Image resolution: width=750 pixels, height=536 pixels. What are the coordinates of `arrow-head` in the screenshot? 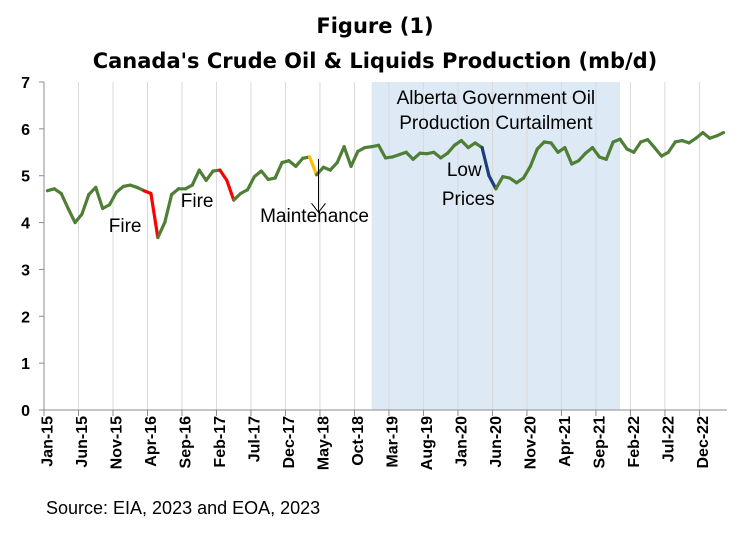 It's located at (318, 208).